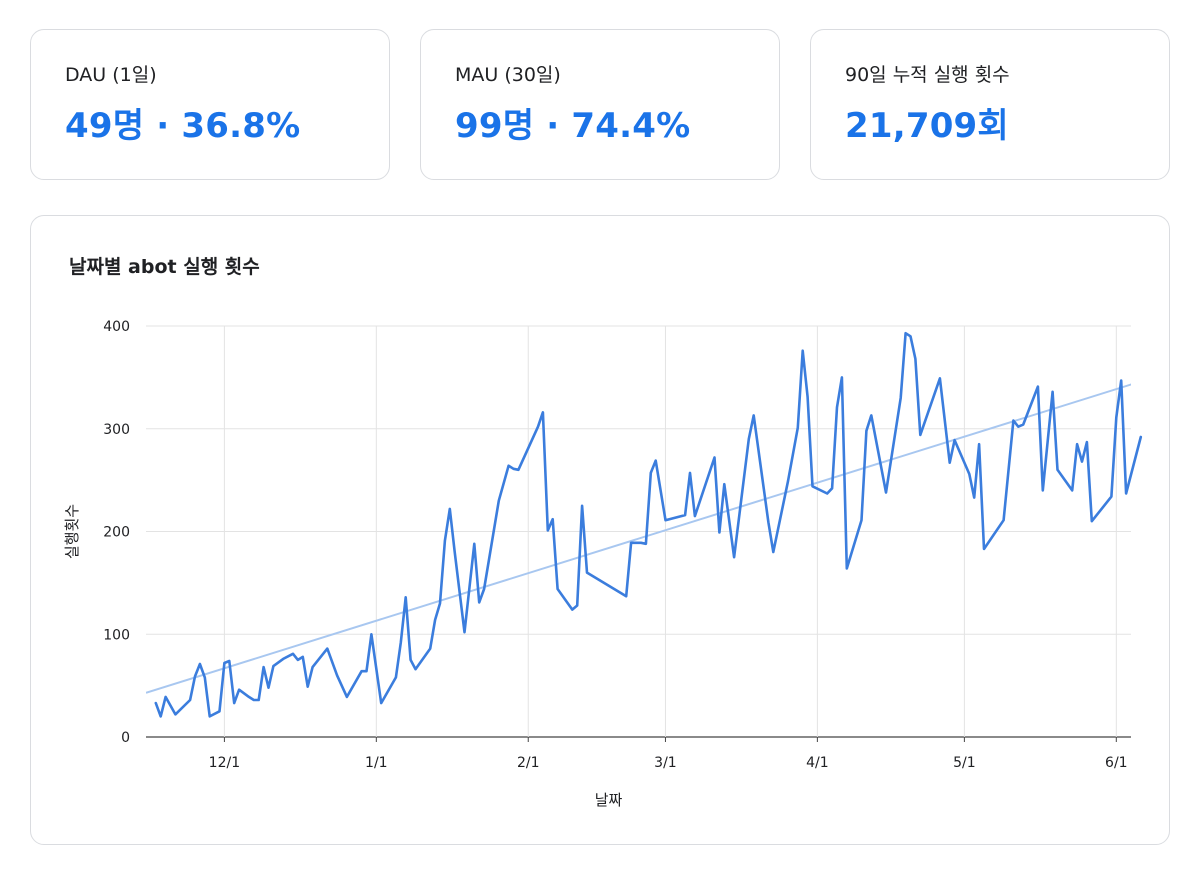 The image size is (1200, 880). What do you see at coordinates (116, 430) in the screenshot?
I see `y-tick-label: 300` at bounding box center [116, 430].